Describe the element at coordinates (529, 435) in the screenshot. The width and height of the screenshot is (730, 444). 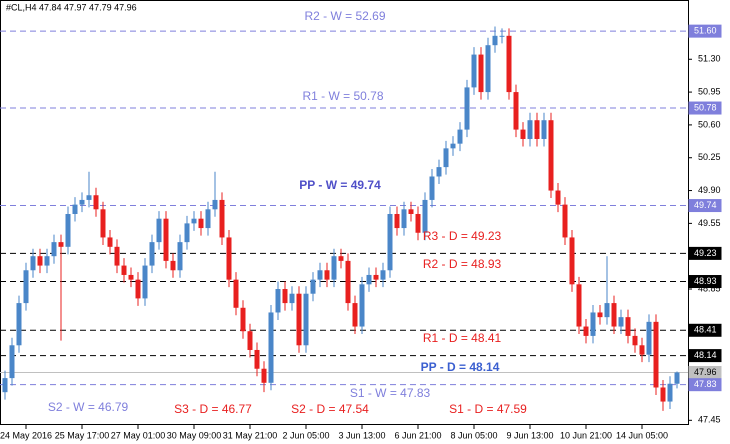
I see `x-tick-label: 9 Jun 13:00` at that location.